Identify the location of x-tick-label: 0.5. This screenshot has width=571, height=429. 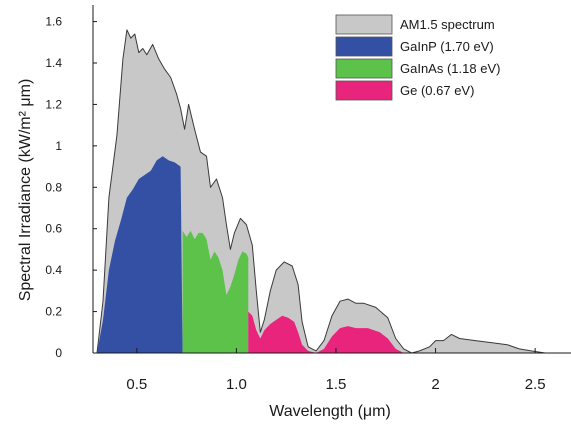
(136, 384).